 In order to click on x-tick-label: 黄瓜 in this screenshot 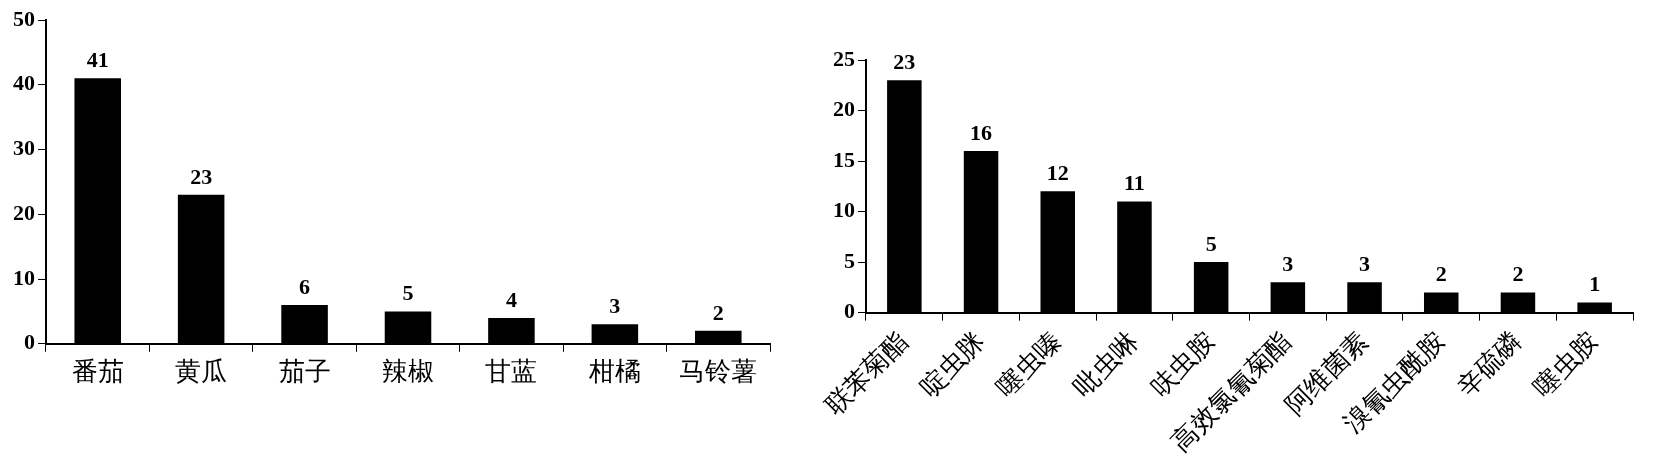, I will do `click(201, 372)`.